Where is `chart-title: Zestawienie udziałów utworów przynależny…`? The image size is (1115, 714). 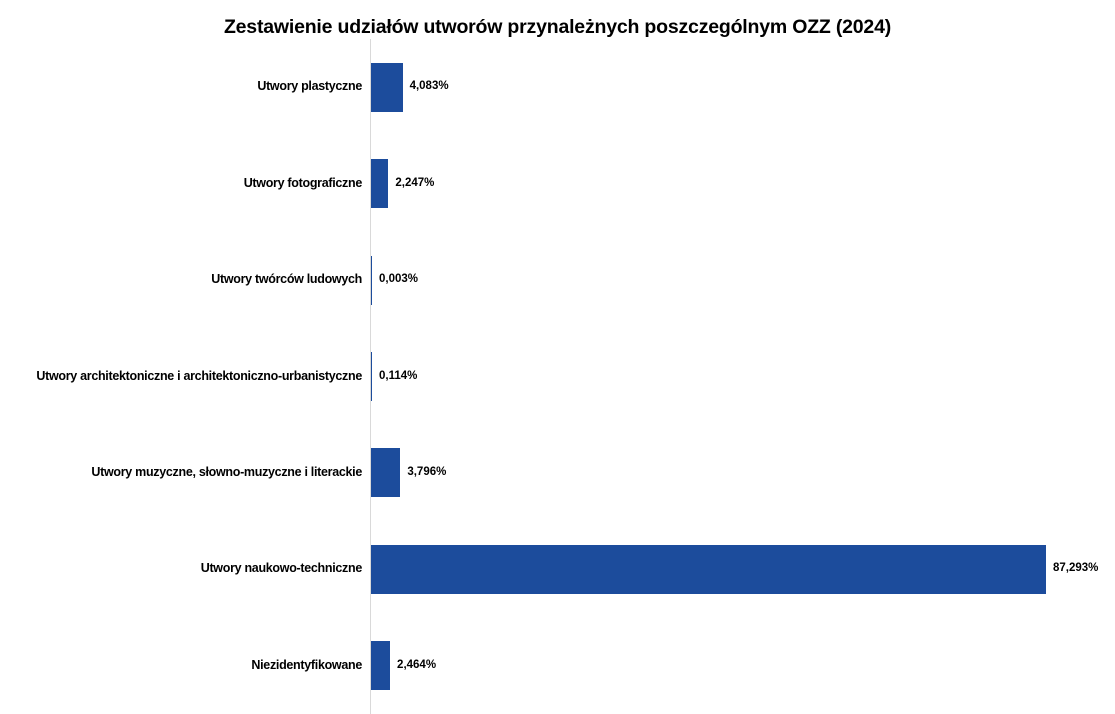
chart-title: Zestawienie udziałów utworów przynależny… is located at coordinates (557, 27).